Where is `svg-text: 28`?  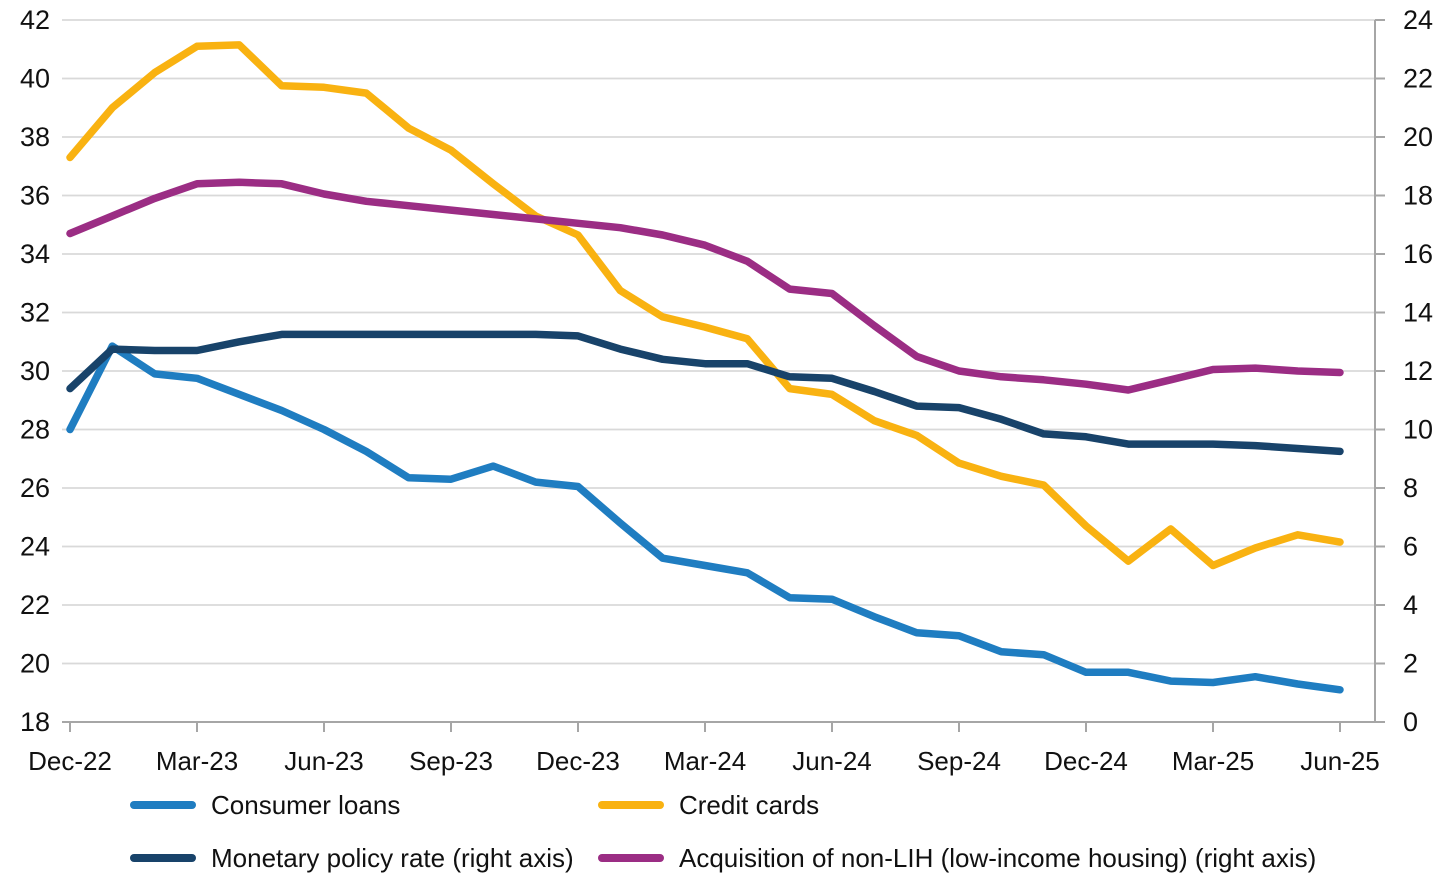 svg-text: 28 is located at coordinates (35, 430).